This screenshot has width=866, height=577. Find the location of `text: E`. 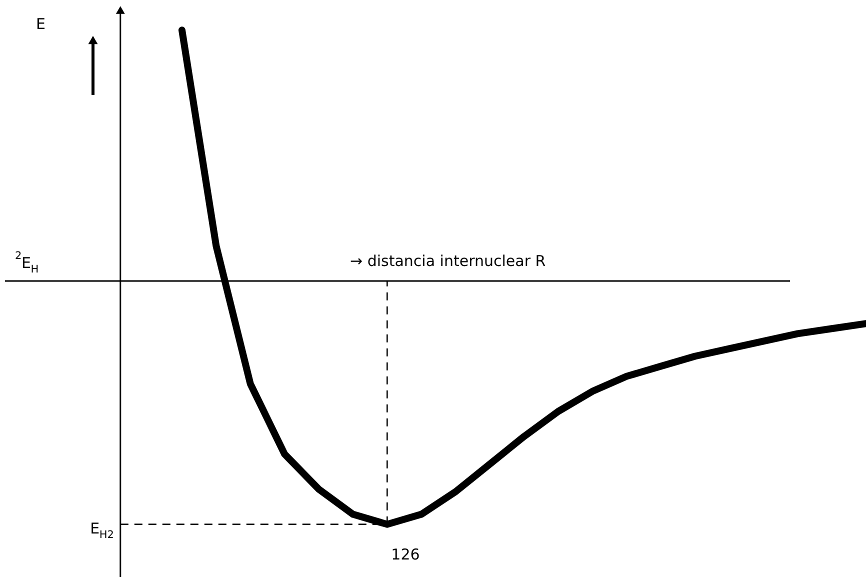

text: E is located at coordinates (41, 24).